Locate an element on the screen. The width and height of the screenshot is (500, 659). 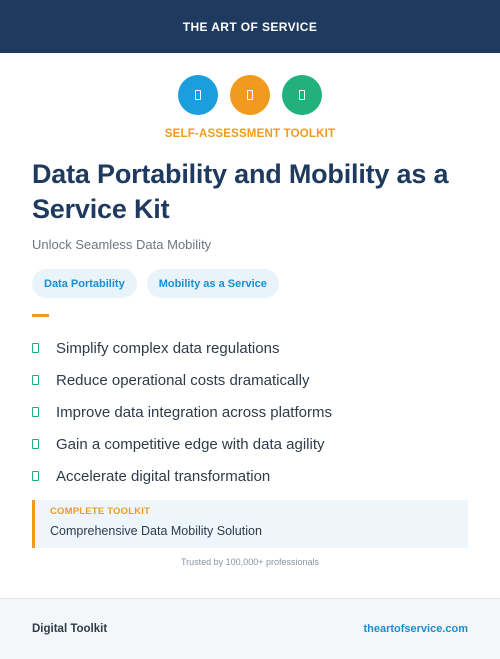
tag-list: Data Portability Mobility as a Service is located at coordinates (155, 283).